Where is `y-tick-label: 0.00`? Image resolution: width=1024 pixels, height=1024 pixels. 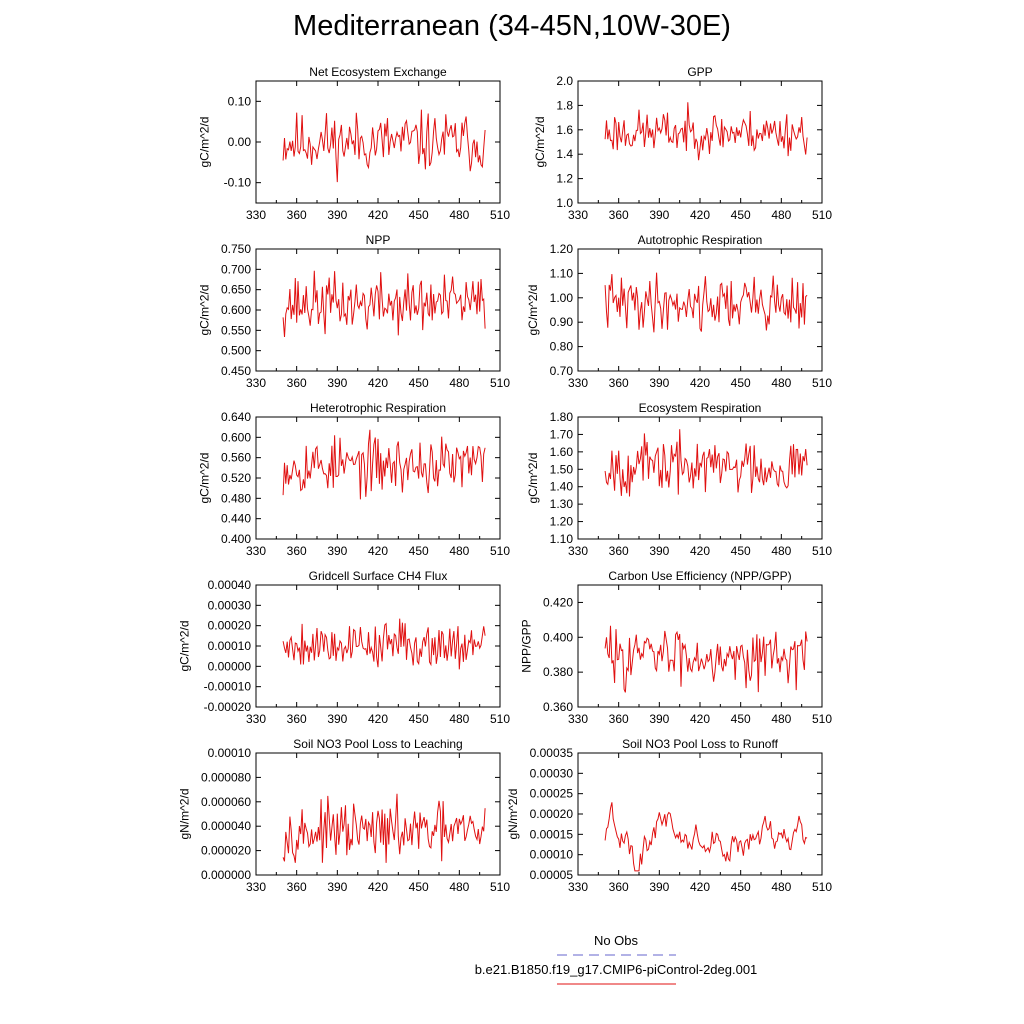
y-tick-label: 0.00 is located at coordinates (240, 142).